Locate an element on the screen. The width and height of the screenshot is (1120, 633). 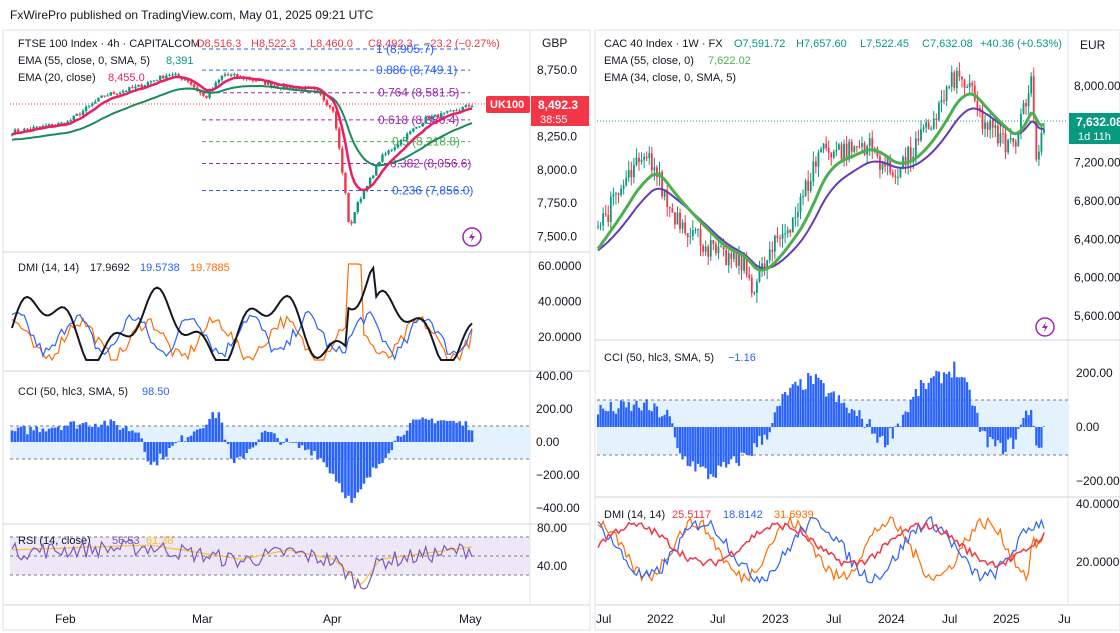
cac-title: CAC 40 Index · 1W · FX is located at coordinates (663, 44).